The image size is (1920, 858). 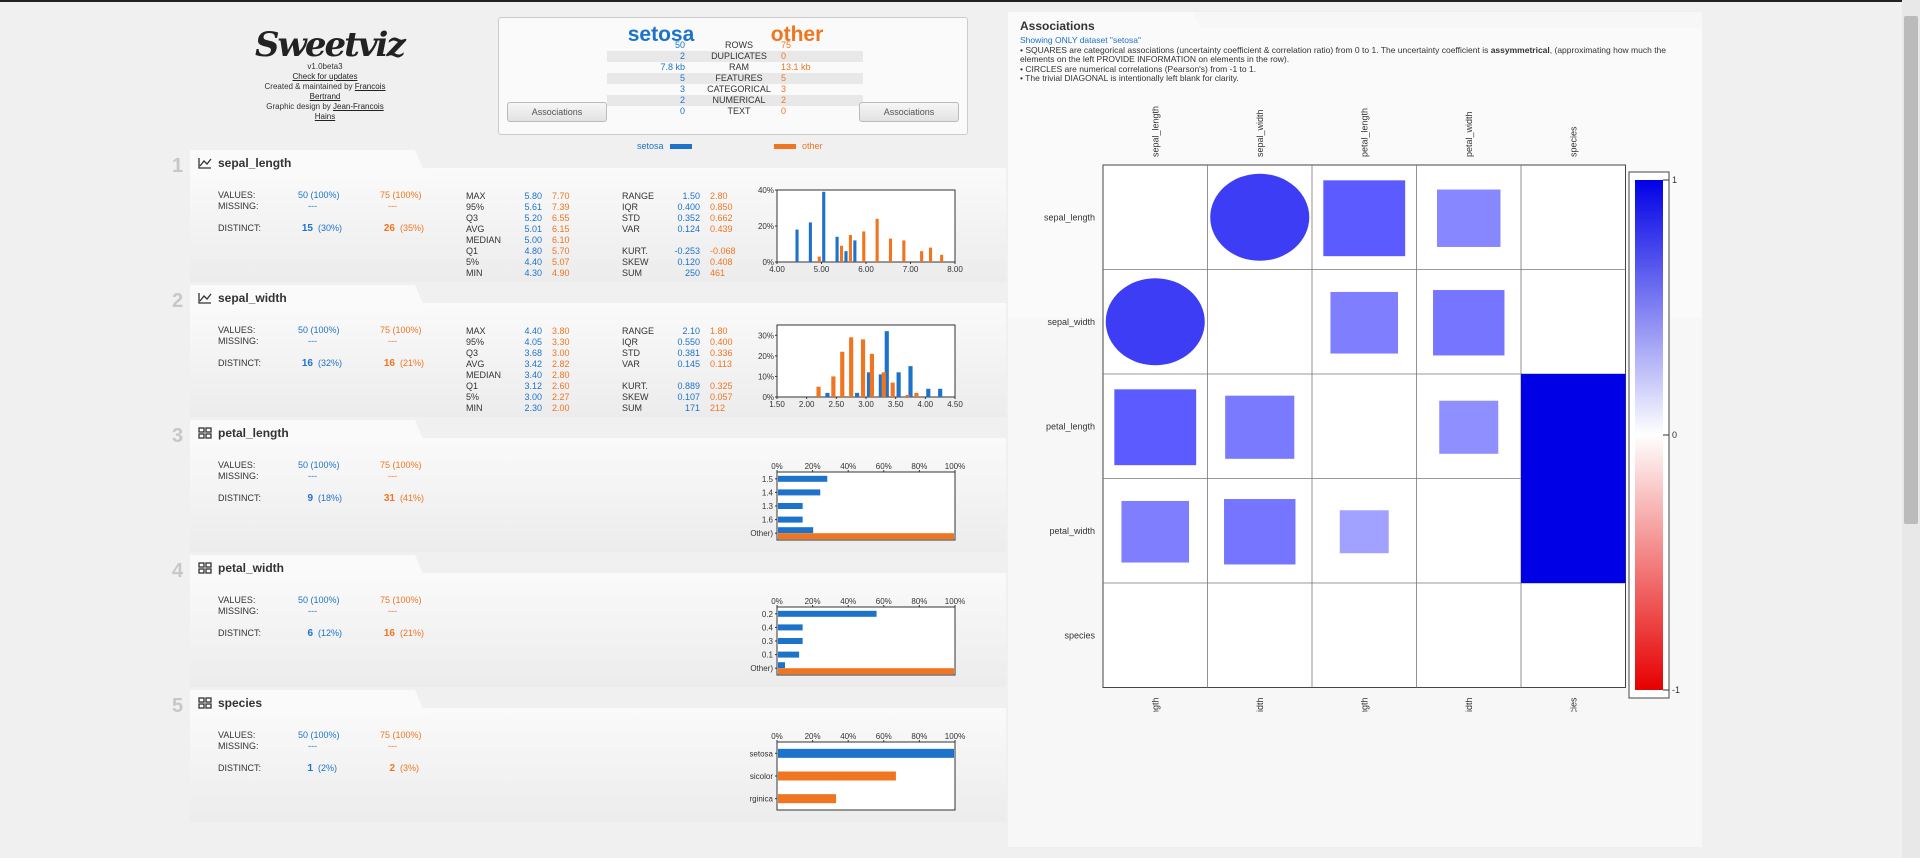 What do you see at coordinates (761, 533) in the screenshot?
I see `category-label: (Other)` at bounding box center [761, 533].